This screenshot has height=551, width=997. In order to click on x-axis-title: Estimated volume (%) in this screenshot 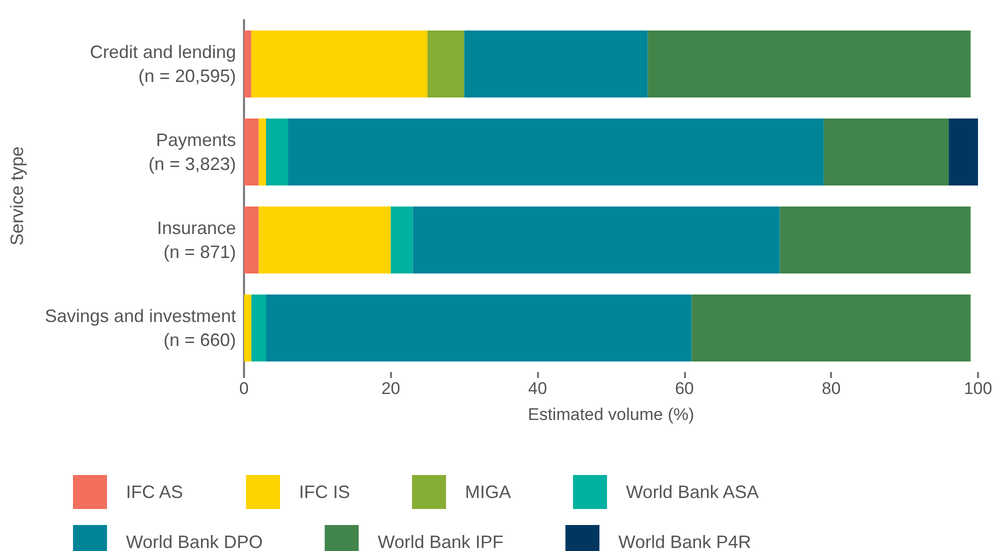, I will do `click(611, 414)`.